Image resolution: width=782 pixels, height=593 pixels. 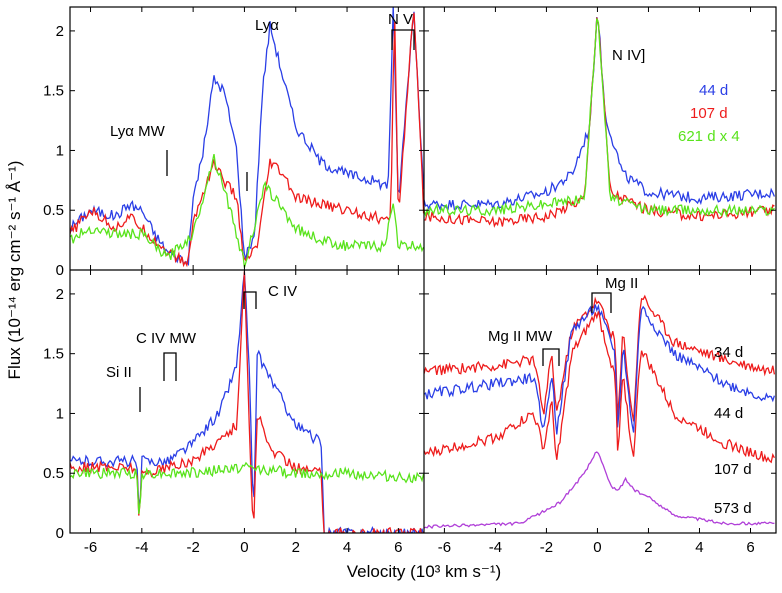 What do you see at coordinates (403, 39) in the screenshot?
I see `nv-bracket` at bounding box center [403, 39].